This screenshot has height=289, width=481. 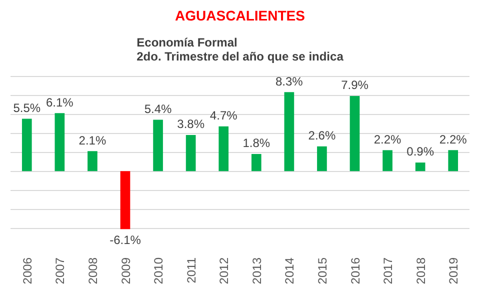 I want to click on data-label: 2.6%, so click(x=322, y=135).